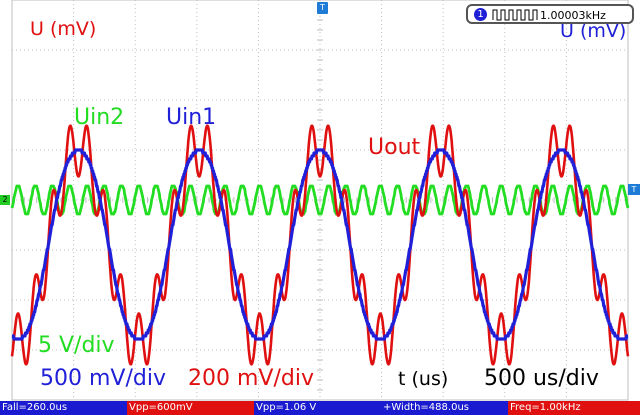 The image size is (640, 415). Describe the element at coordinates (515, 15) in the screenshot. I see `square-wave-icon` at that location.